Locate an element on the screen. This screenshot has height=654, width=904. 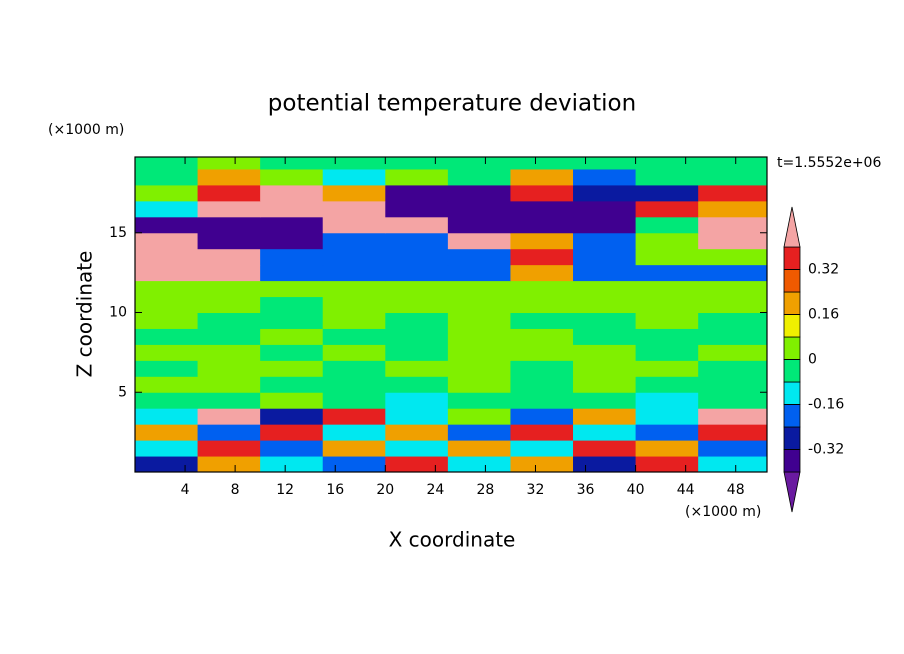
x-tick-label: 40 is located at coordinates (636, 490).